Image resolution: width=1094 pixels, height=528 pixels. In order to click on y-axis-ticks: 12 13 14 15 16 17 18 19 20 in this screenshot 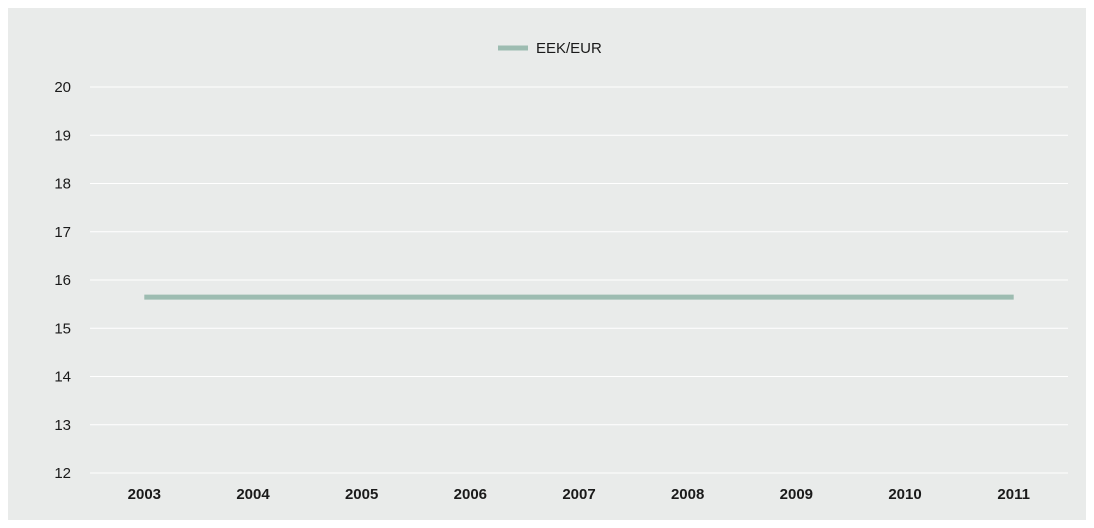, I will do `click(62, 280)`.